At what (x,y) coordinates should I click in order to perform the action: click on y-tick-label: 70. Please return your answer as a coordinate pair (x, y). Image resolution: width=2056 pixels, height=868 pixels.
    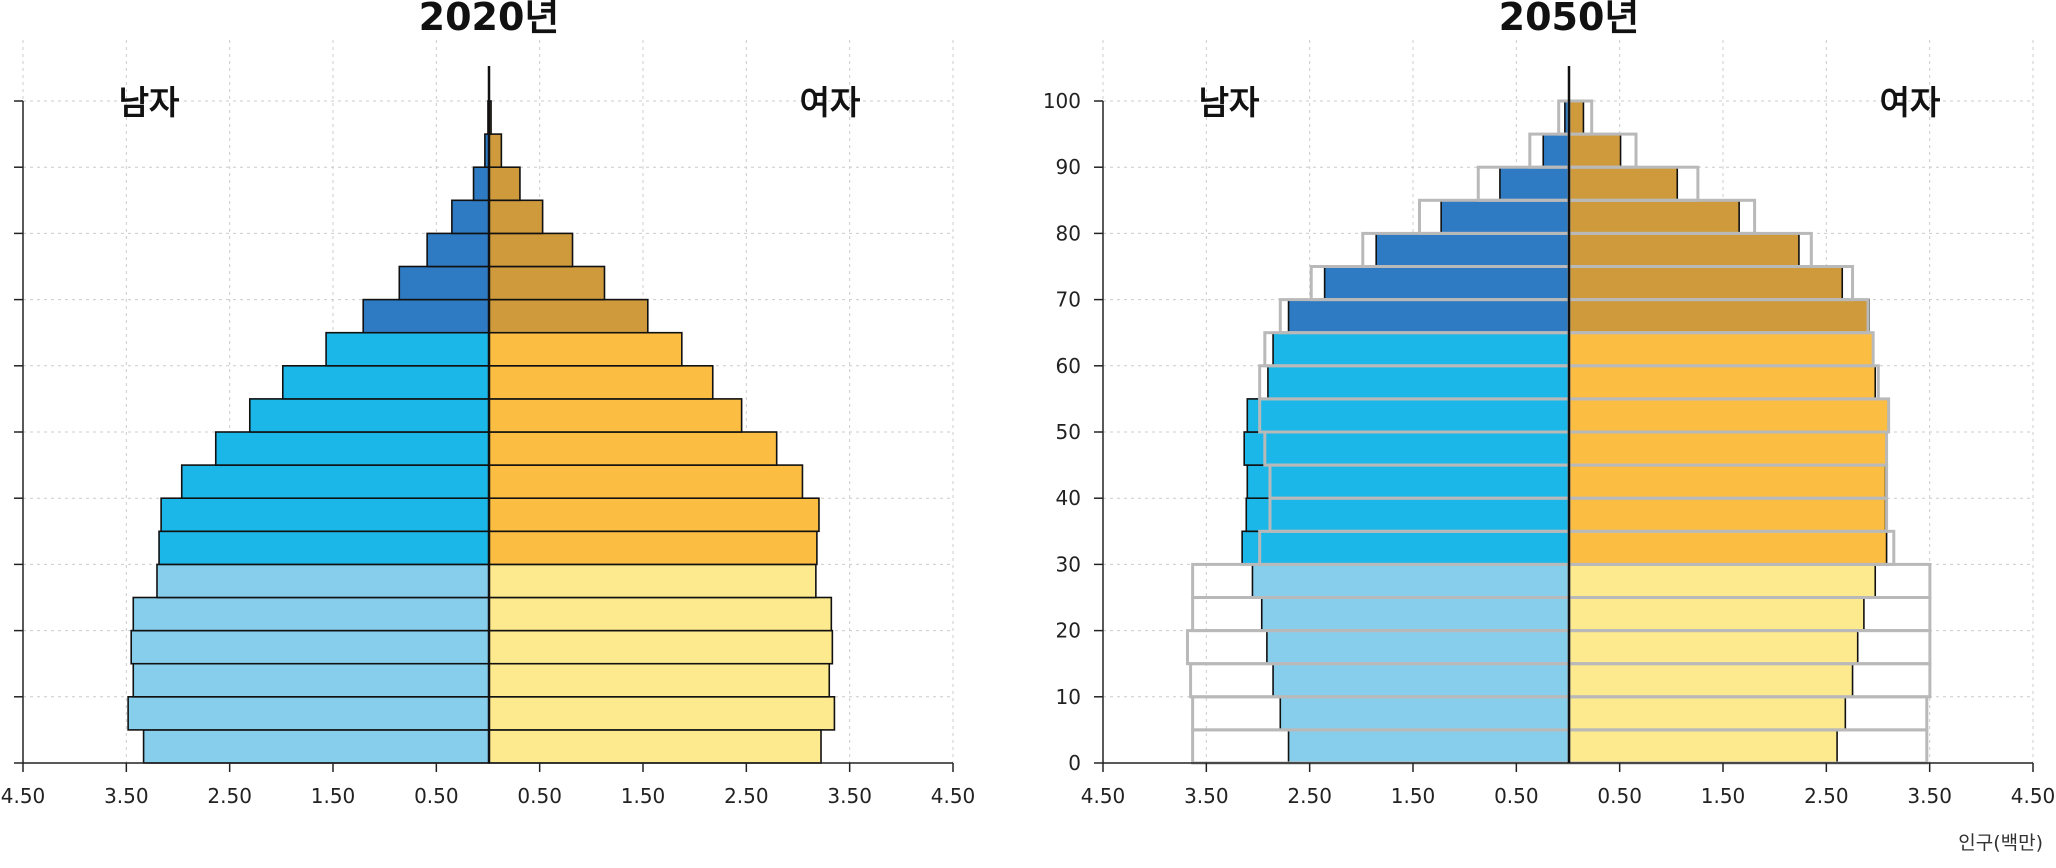
    Looking at the image, I should click on (1068, 300).